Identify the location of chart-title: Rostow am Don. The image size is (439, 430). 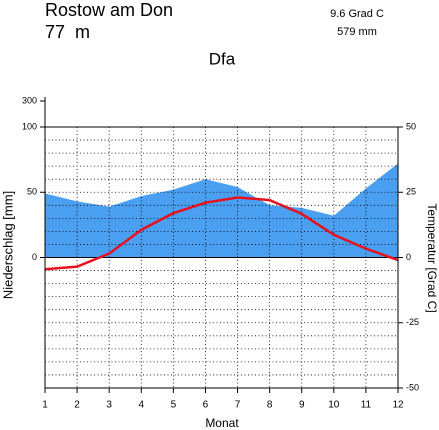
(109, 10).